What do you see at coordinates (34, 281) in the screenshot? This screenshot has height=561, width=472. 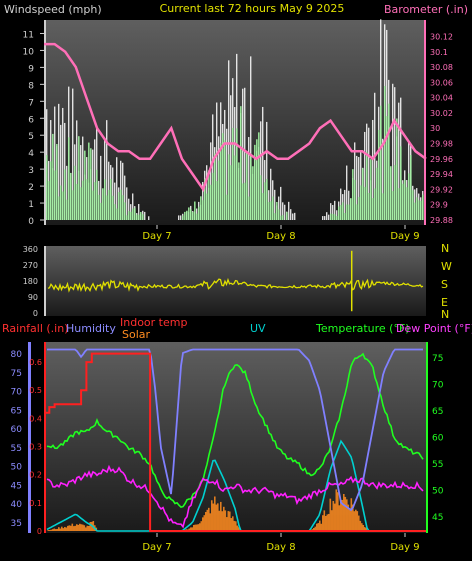 I see `direction-ticks: 0 90 180 270 360` at bounding box center [34, 281].